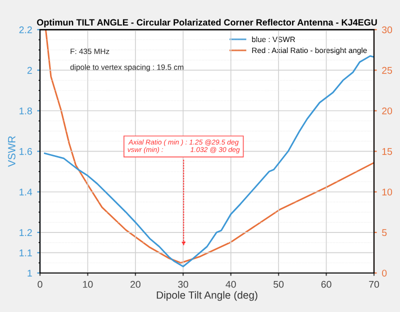  I want to click on x-axis-title: Dipole Tilt Angle (deg), so click(207, 296).